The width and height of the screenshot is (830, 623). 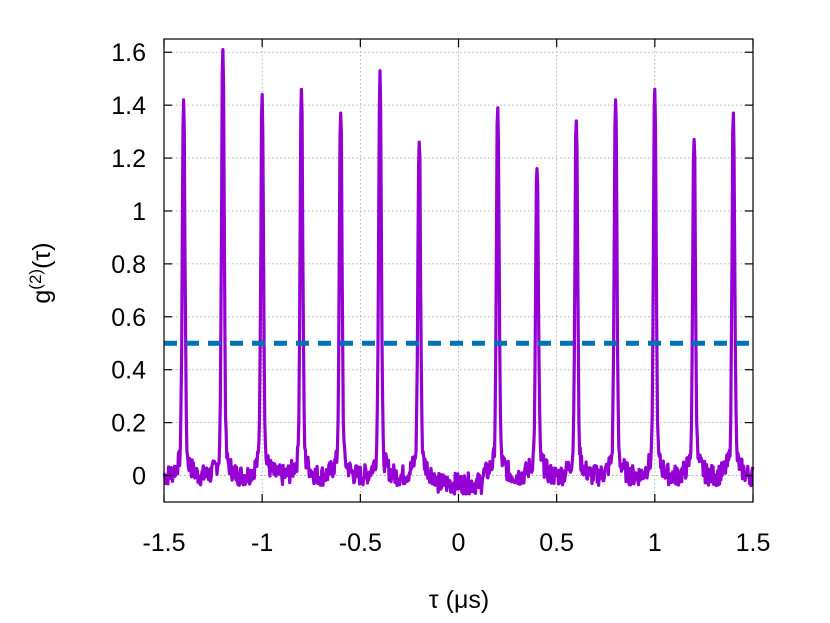 I want to click on y-tick-label: 1.2, so click(x=128, y=159).